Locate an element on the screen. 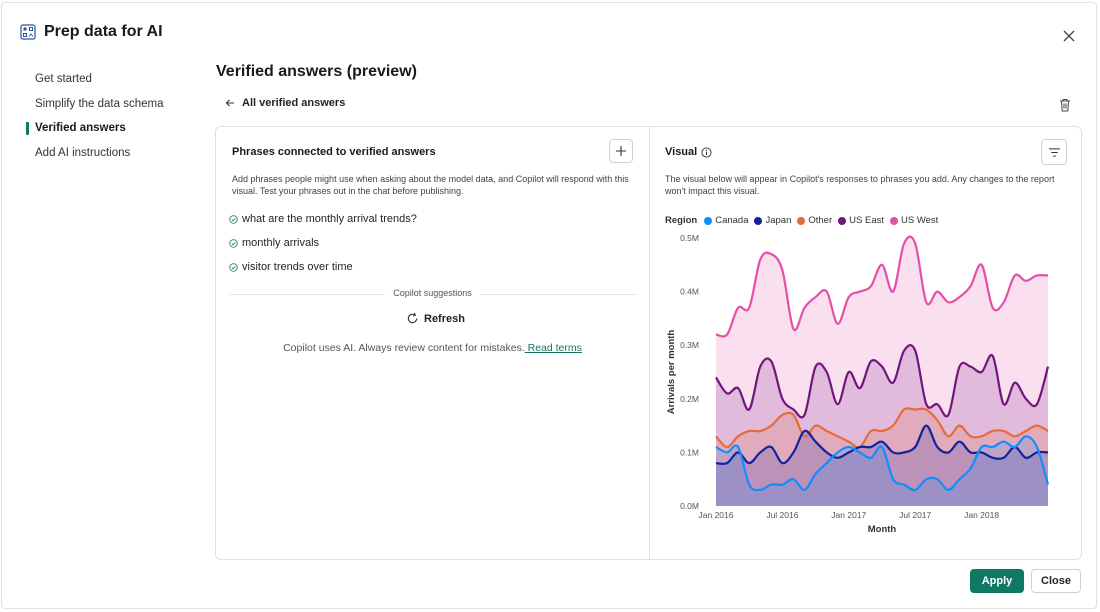 The height and width of the screenshot is (612, 1100). panel-divider is located at coordinates (649, 343).